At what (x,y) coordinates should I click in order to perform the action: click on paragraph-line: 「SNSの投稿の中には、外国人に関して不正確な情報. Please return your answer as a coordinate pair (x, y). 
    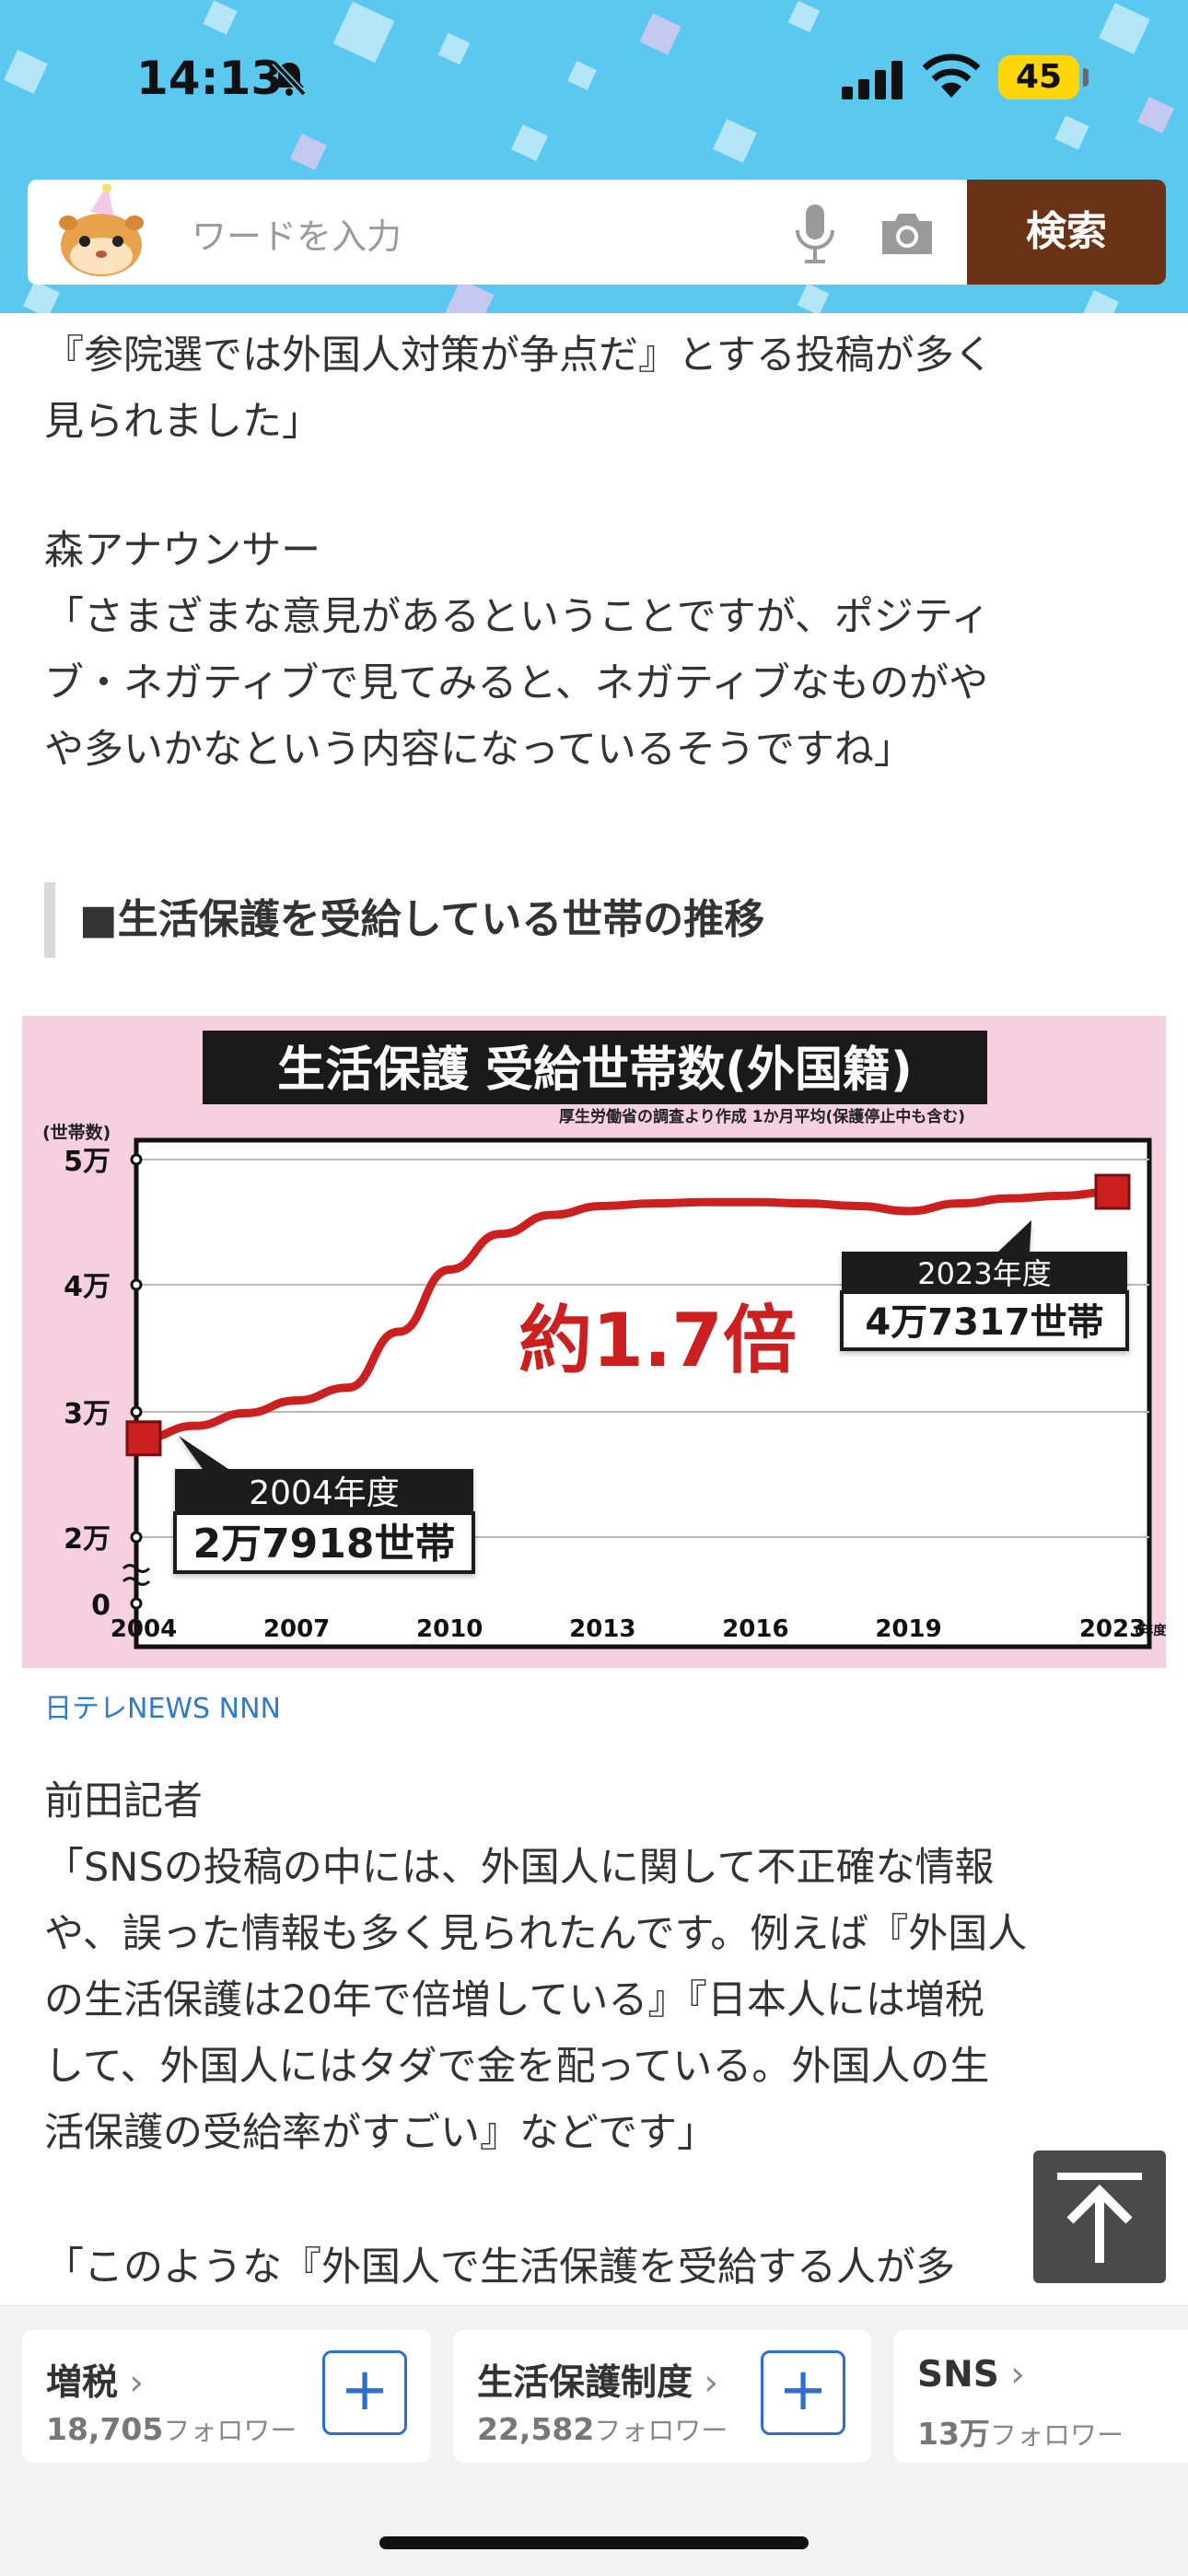
    Looking at the image, I should click on (519, 1868).